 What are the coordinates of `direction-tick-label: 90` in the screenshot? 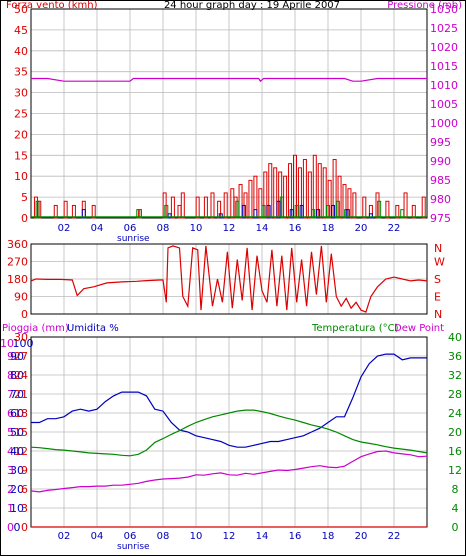 It's located at (21, 297).